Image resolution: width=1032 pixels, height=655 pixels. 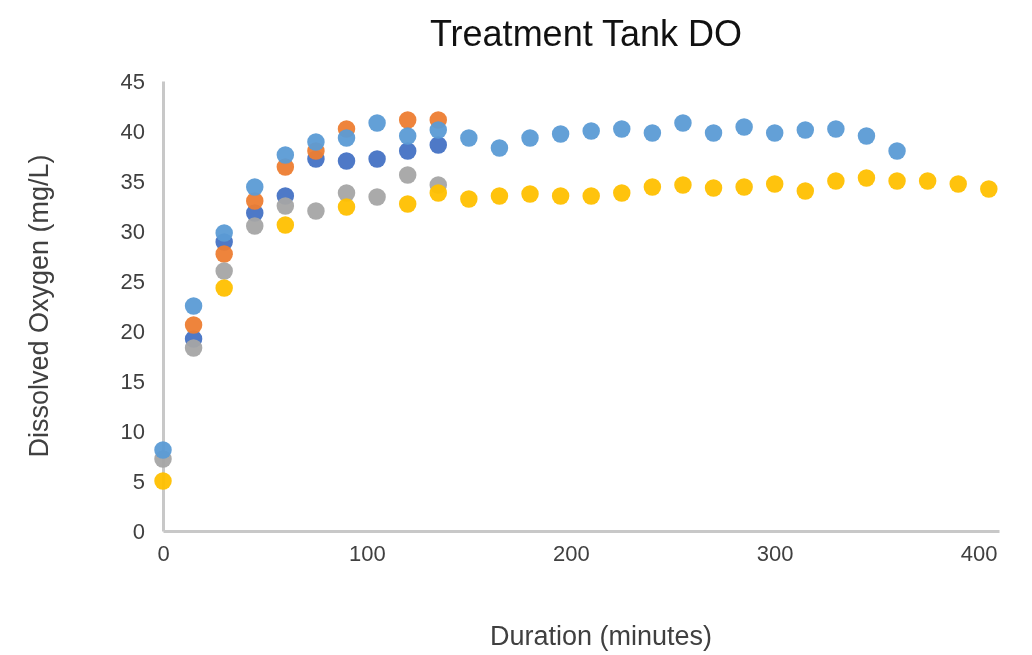 I want to click on x-axis-title: Duration (minutes), so click(x=601, y=636).